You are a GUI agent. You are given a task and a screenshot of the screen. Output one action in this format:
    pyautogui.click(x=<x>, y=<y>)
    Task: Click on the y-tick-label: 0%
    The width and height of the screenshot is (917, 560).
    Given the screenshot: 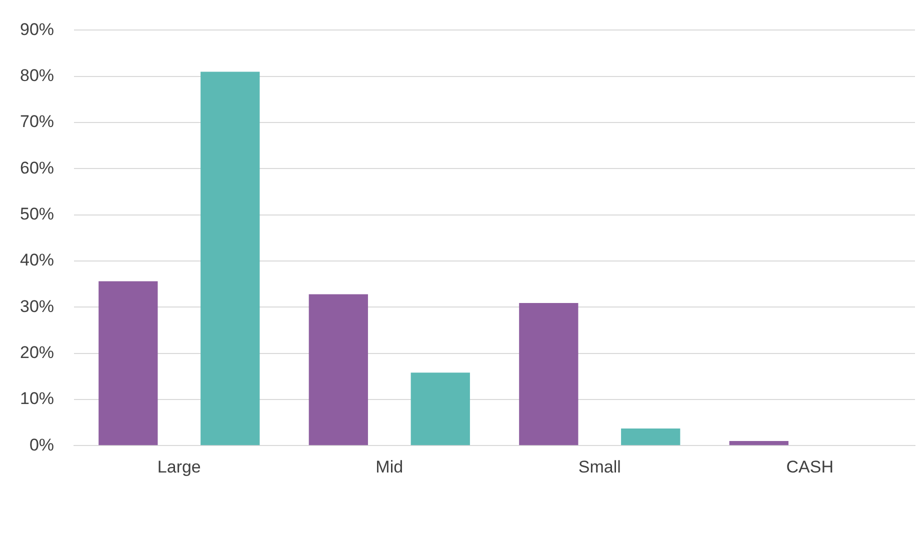 What is the action you would take?
    pyautogui.click(x=41, y=444)
    